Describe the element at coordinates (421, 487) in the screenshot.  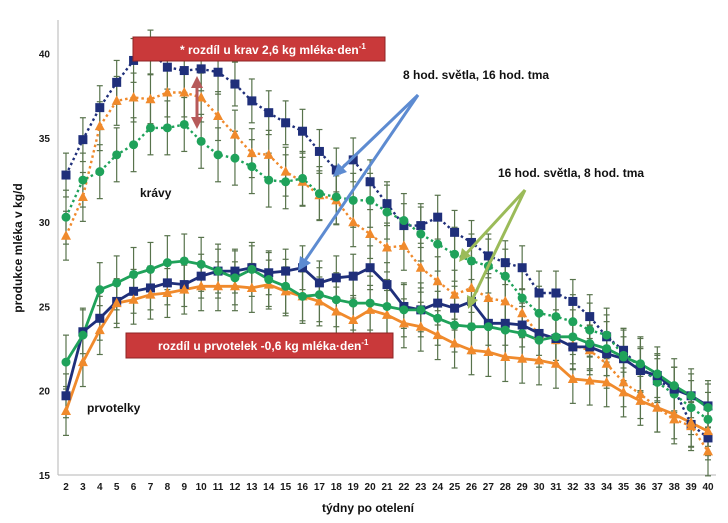
I see `x-tick-label: 23` at that location.